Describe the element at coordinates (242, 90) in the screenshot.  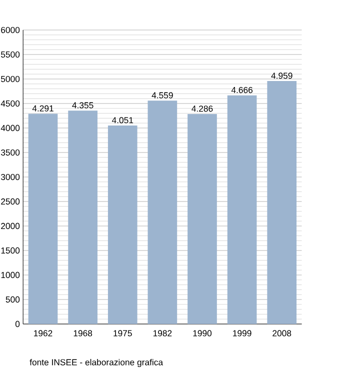
I see `data-label: 4.666` at that location.